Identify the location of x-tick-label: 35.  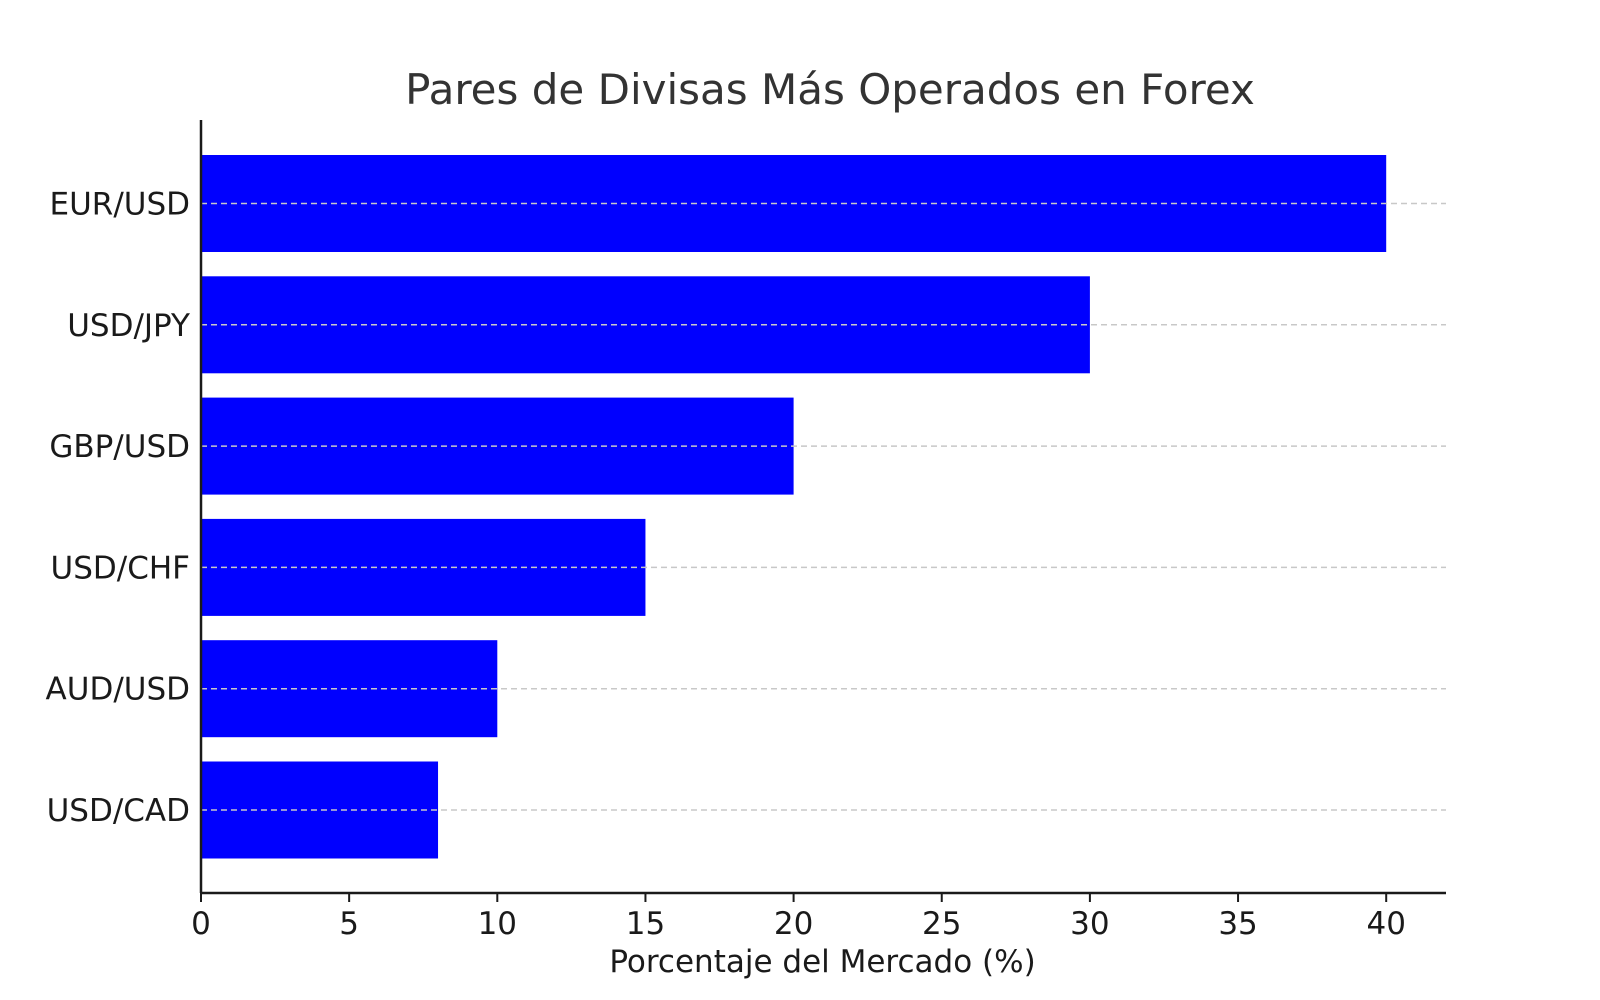
(1237, 924).